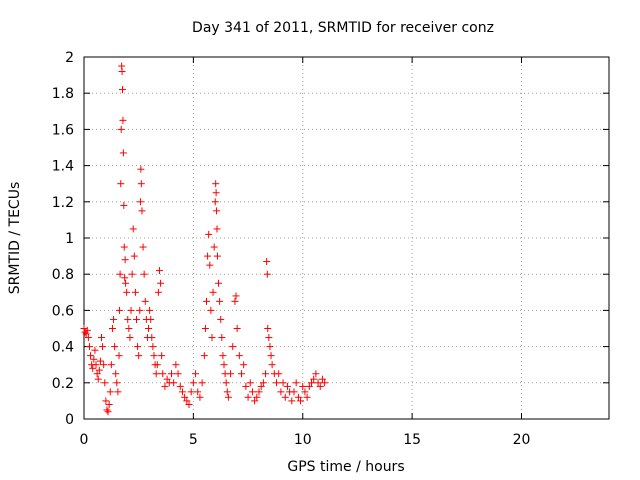 This screenshot has width=640, height=480. Describe the element at coordinates (345, 467) in the screenshot. I see `x-axis-label: GPS time / hours` at that location.